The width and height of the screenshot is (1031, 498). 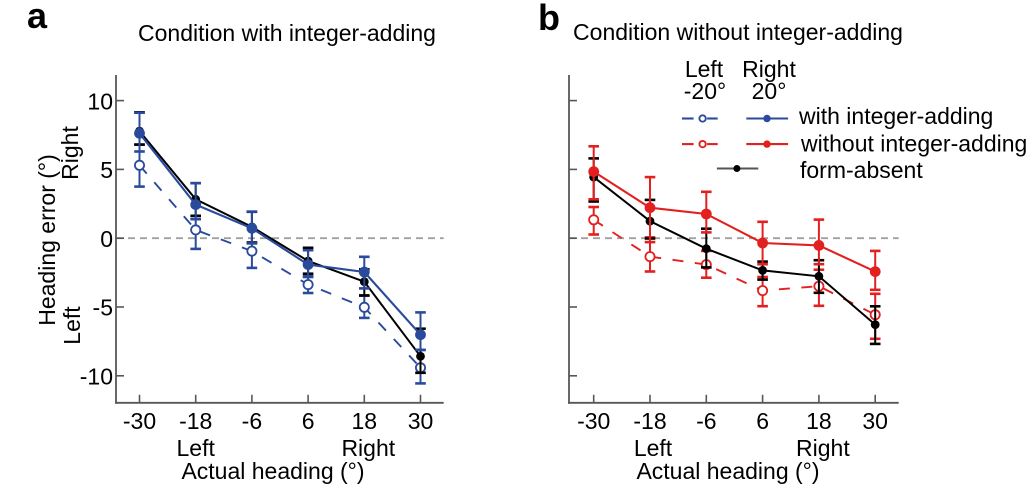 What do you see at coordinates (47, 240) in the screenshot?
I see `svg-text: Heading error (°)` at bounding box center [47, 240].